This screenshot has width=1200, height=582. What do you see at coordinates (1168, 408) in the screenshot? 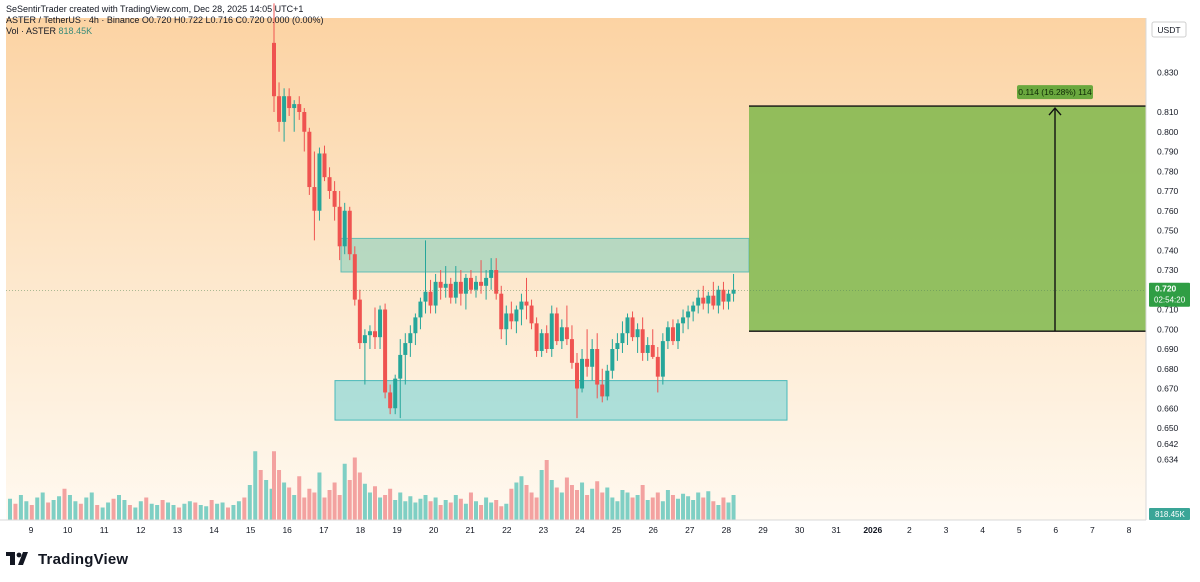
I see `price-tick-label: 0.660` at bounding box center [1168, 408].